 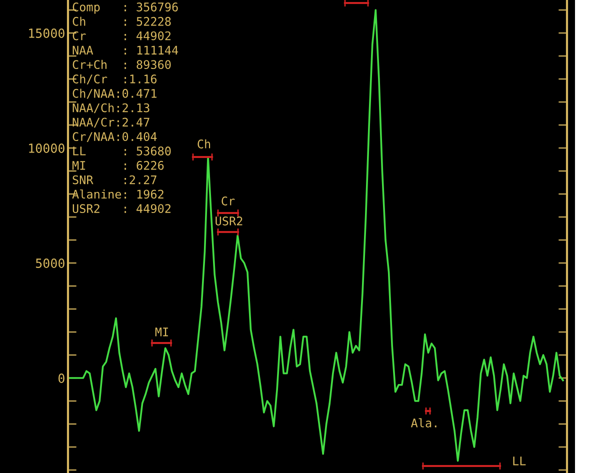 What do you see at coordinates (46, 33) in the screenshot?
I see `y-tick-label: 15000` at bounding box center [46, 33].